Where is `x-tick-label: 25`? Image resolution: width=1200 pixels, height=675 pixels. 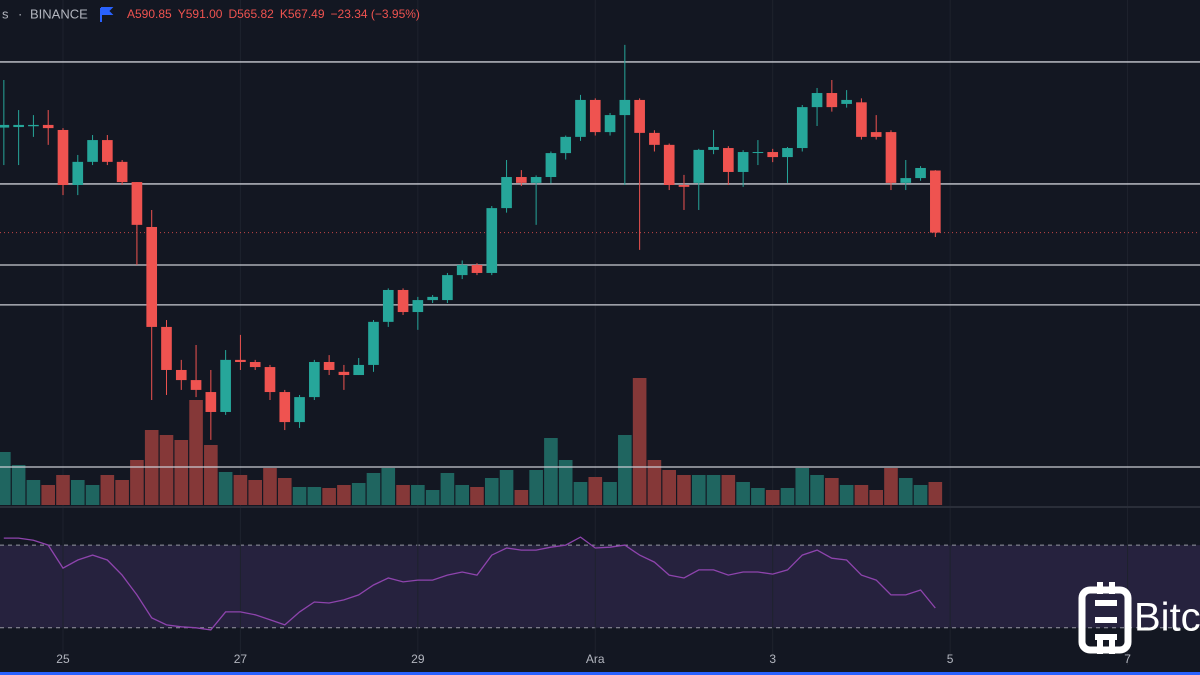
x-tick-label: 25 is located at coordinates (63, 659).